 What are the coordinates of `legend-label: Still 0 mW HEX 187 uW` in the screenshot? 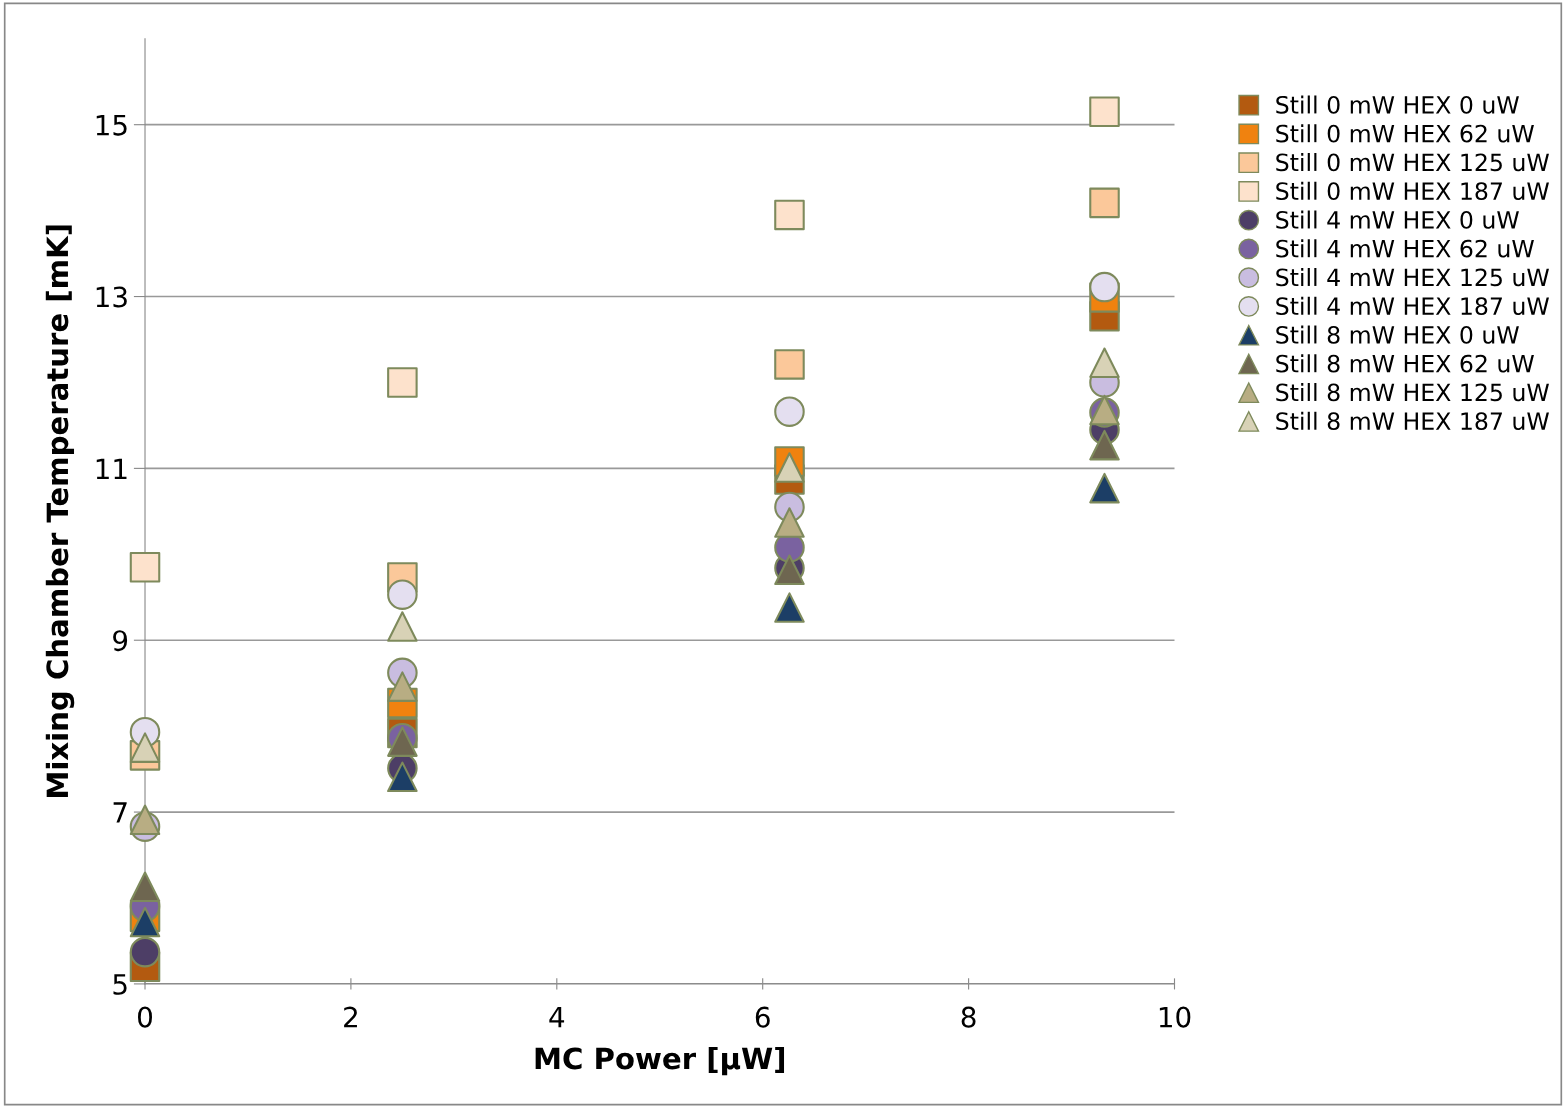 It's located at (1412, 191).